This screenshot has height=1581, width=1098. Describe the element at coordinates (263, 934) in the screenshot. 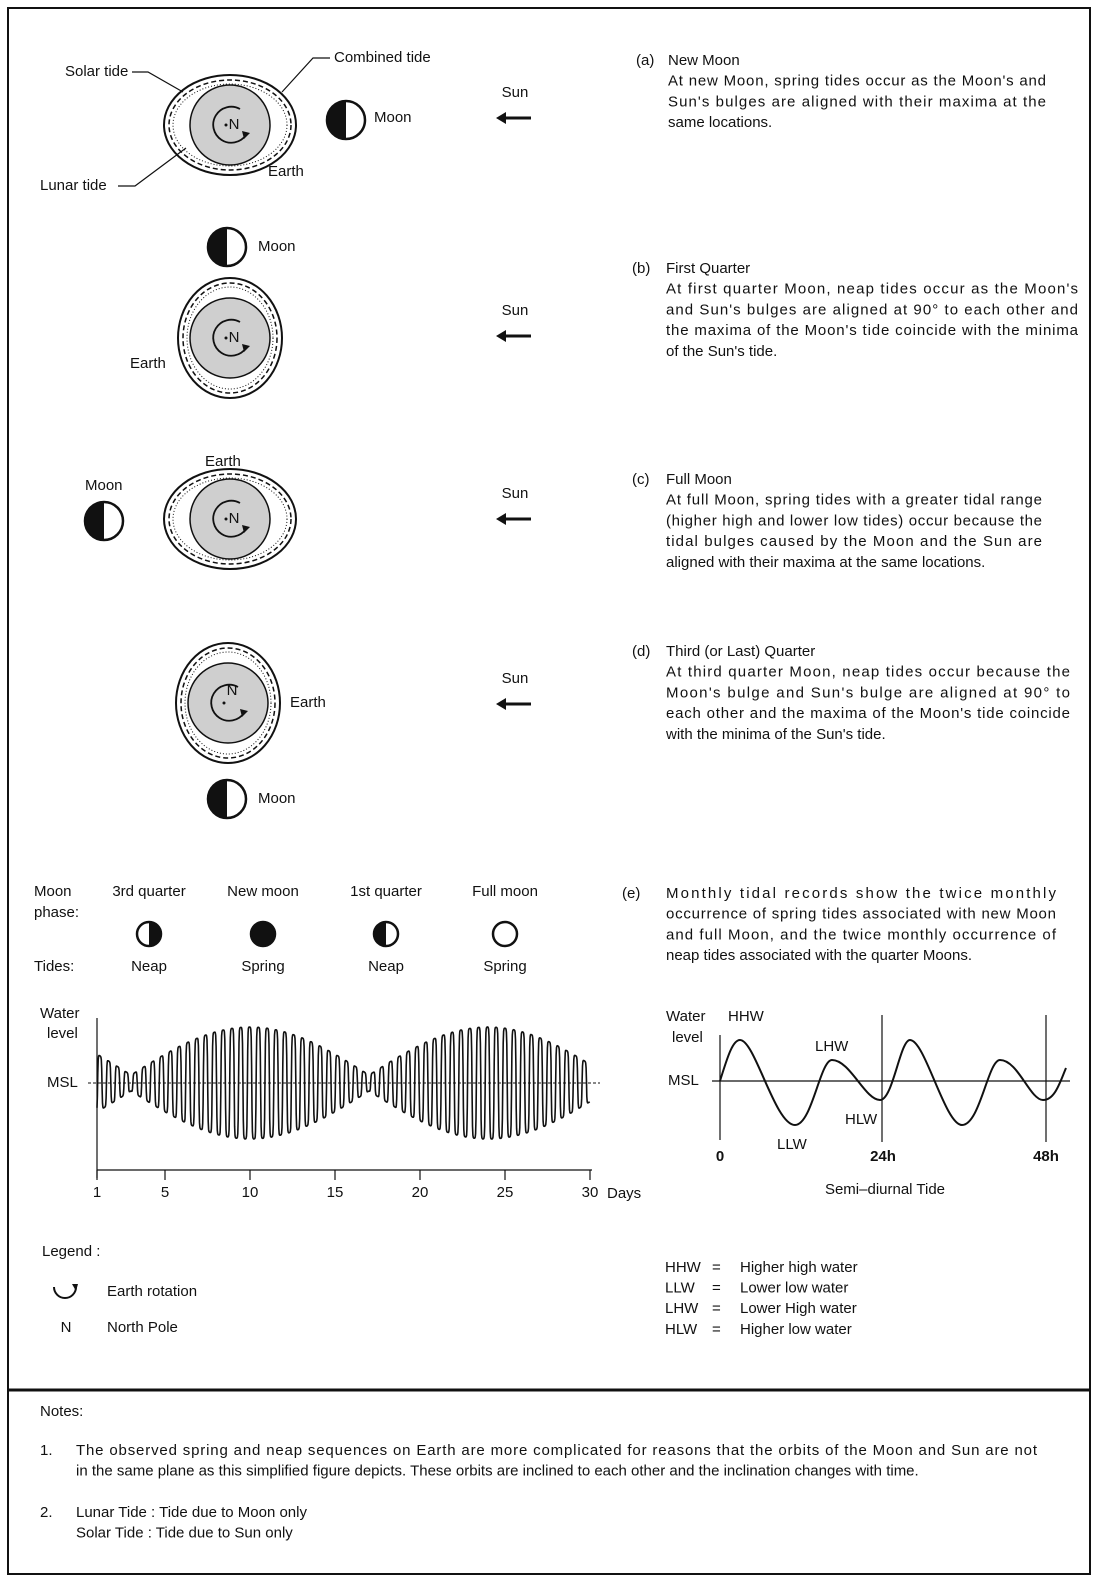

I see `moon` at that location.